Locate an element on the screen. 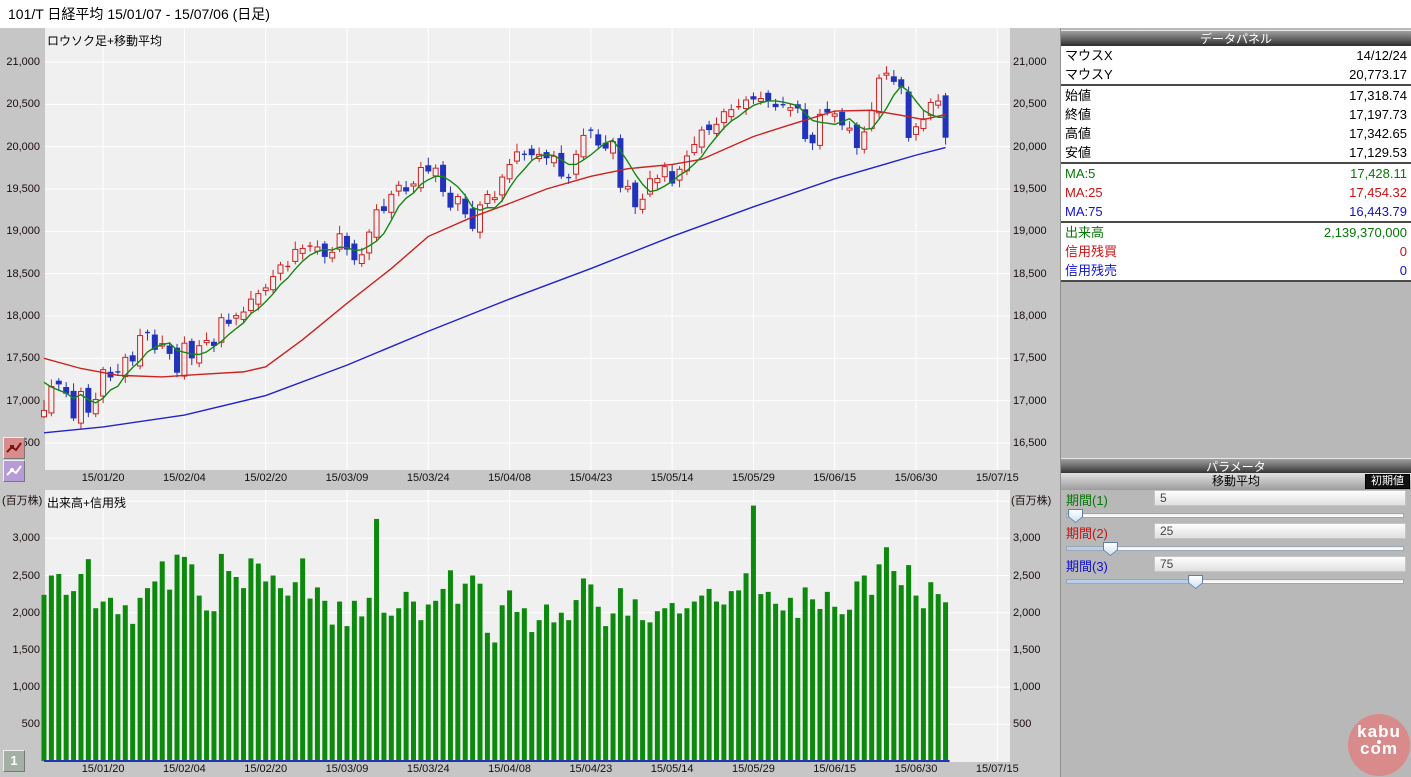  data-panel-row-label: 終値 is located at coordinates (1078, 114).